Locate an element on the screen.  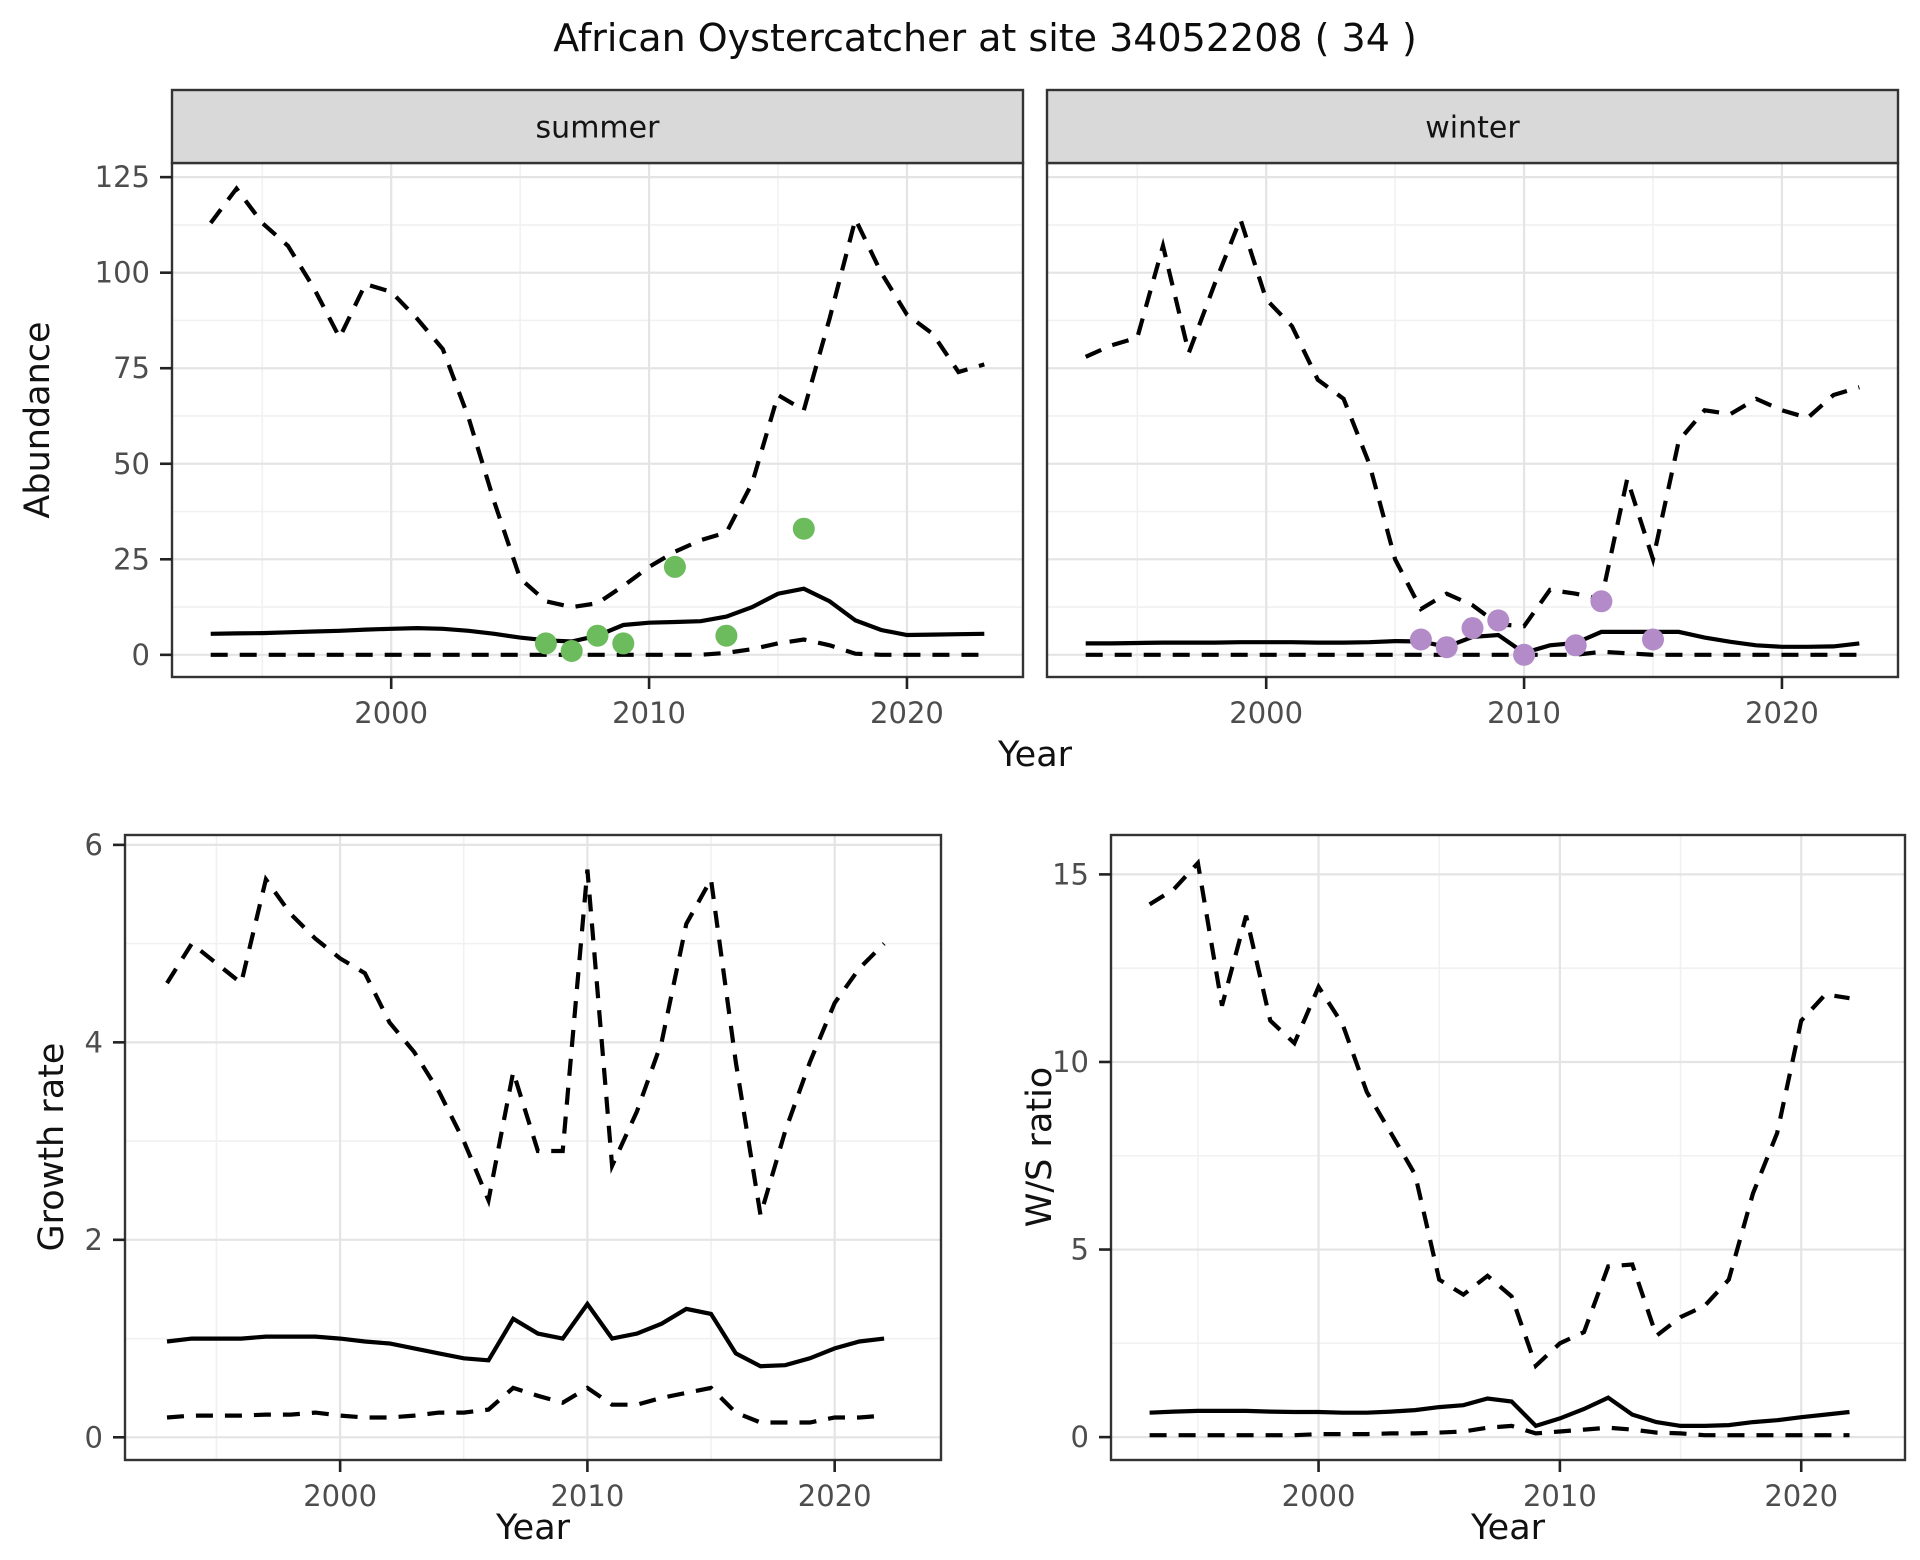
y-tick-label: 25 is located at coordinates (131, 559).